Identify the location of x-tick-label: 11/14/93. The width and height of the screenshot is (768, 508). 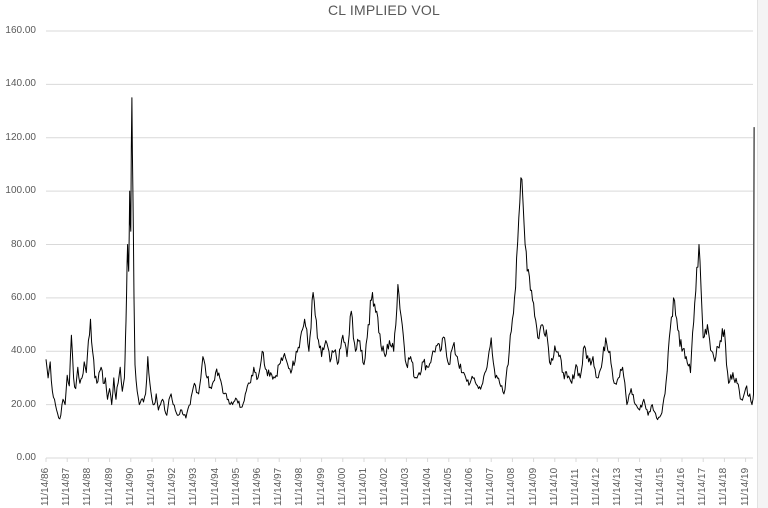
(194, 486).